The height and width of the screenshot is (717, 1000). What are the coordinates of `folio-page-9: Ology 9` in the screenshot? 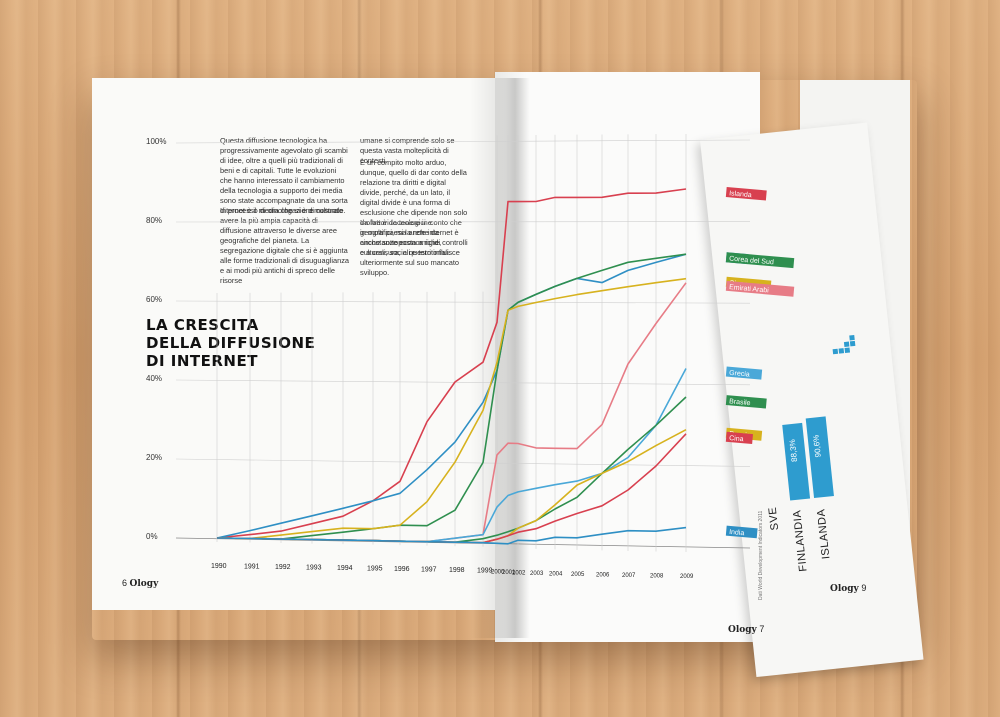 It's located at (848, 588).